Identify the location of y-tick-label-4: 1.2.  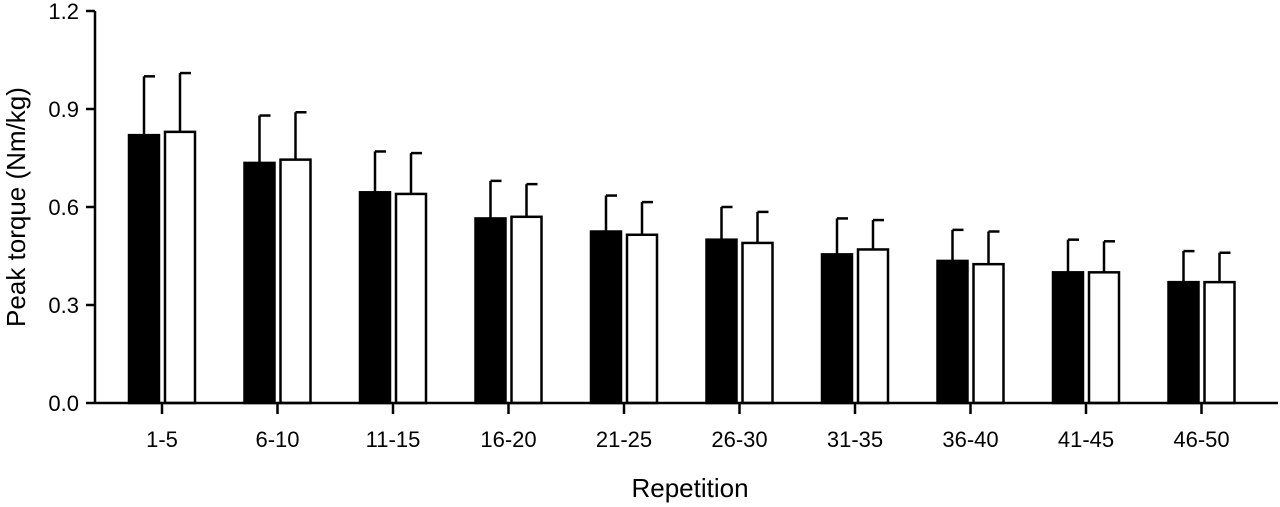
(63, 12).